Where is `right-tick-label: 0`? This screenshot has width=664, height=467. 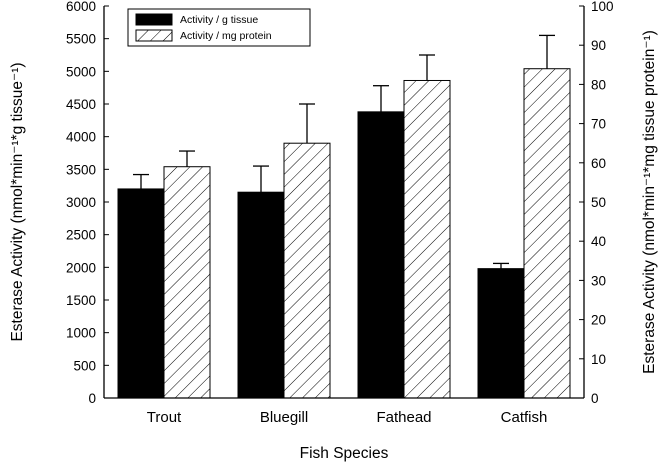 right-tick-label: 0 is located at coordinates (595, 398).